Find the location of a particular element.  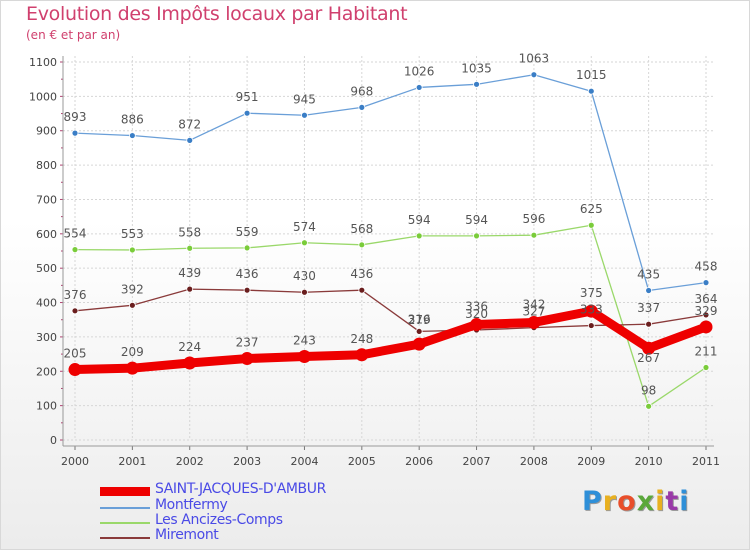

data-label: 329 is located at coordinates (706, 311).